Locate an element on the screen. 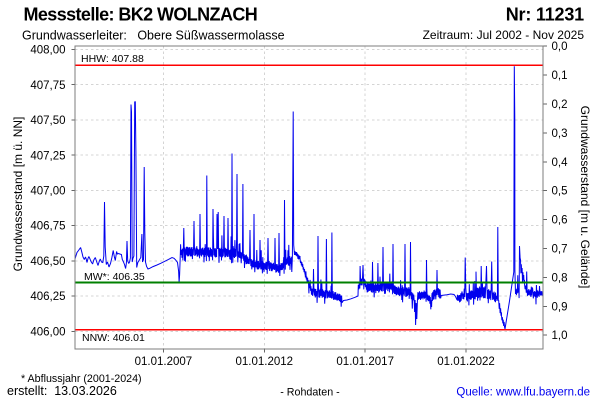  svg-text: Nr: 11231 is located at coordinates (545, 14).